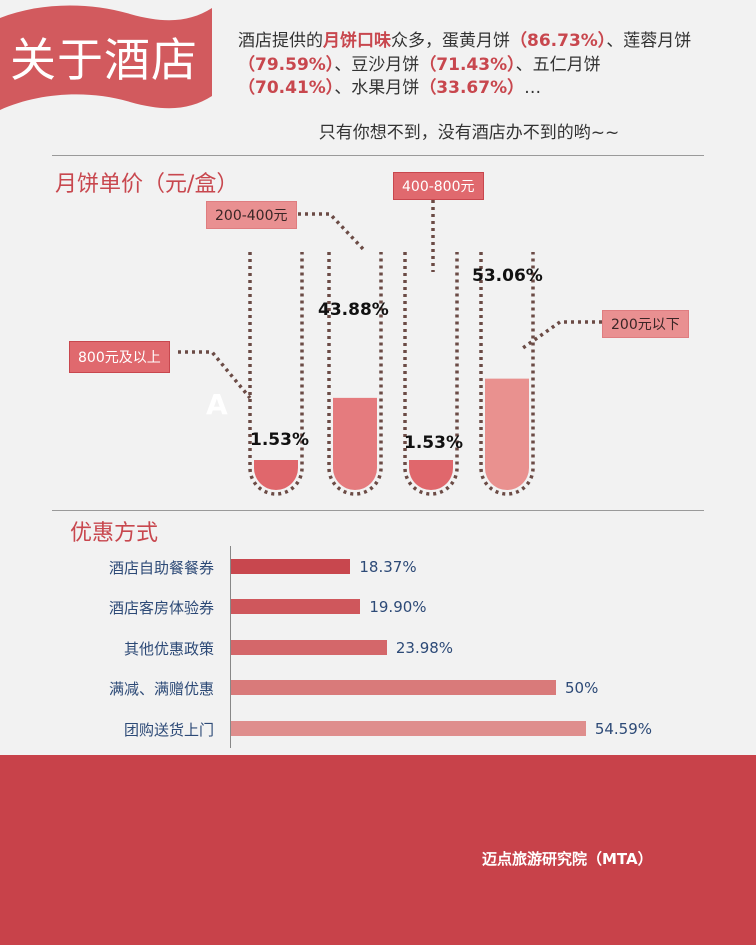  I want to click on tube-2-fill, so click(355, 443).